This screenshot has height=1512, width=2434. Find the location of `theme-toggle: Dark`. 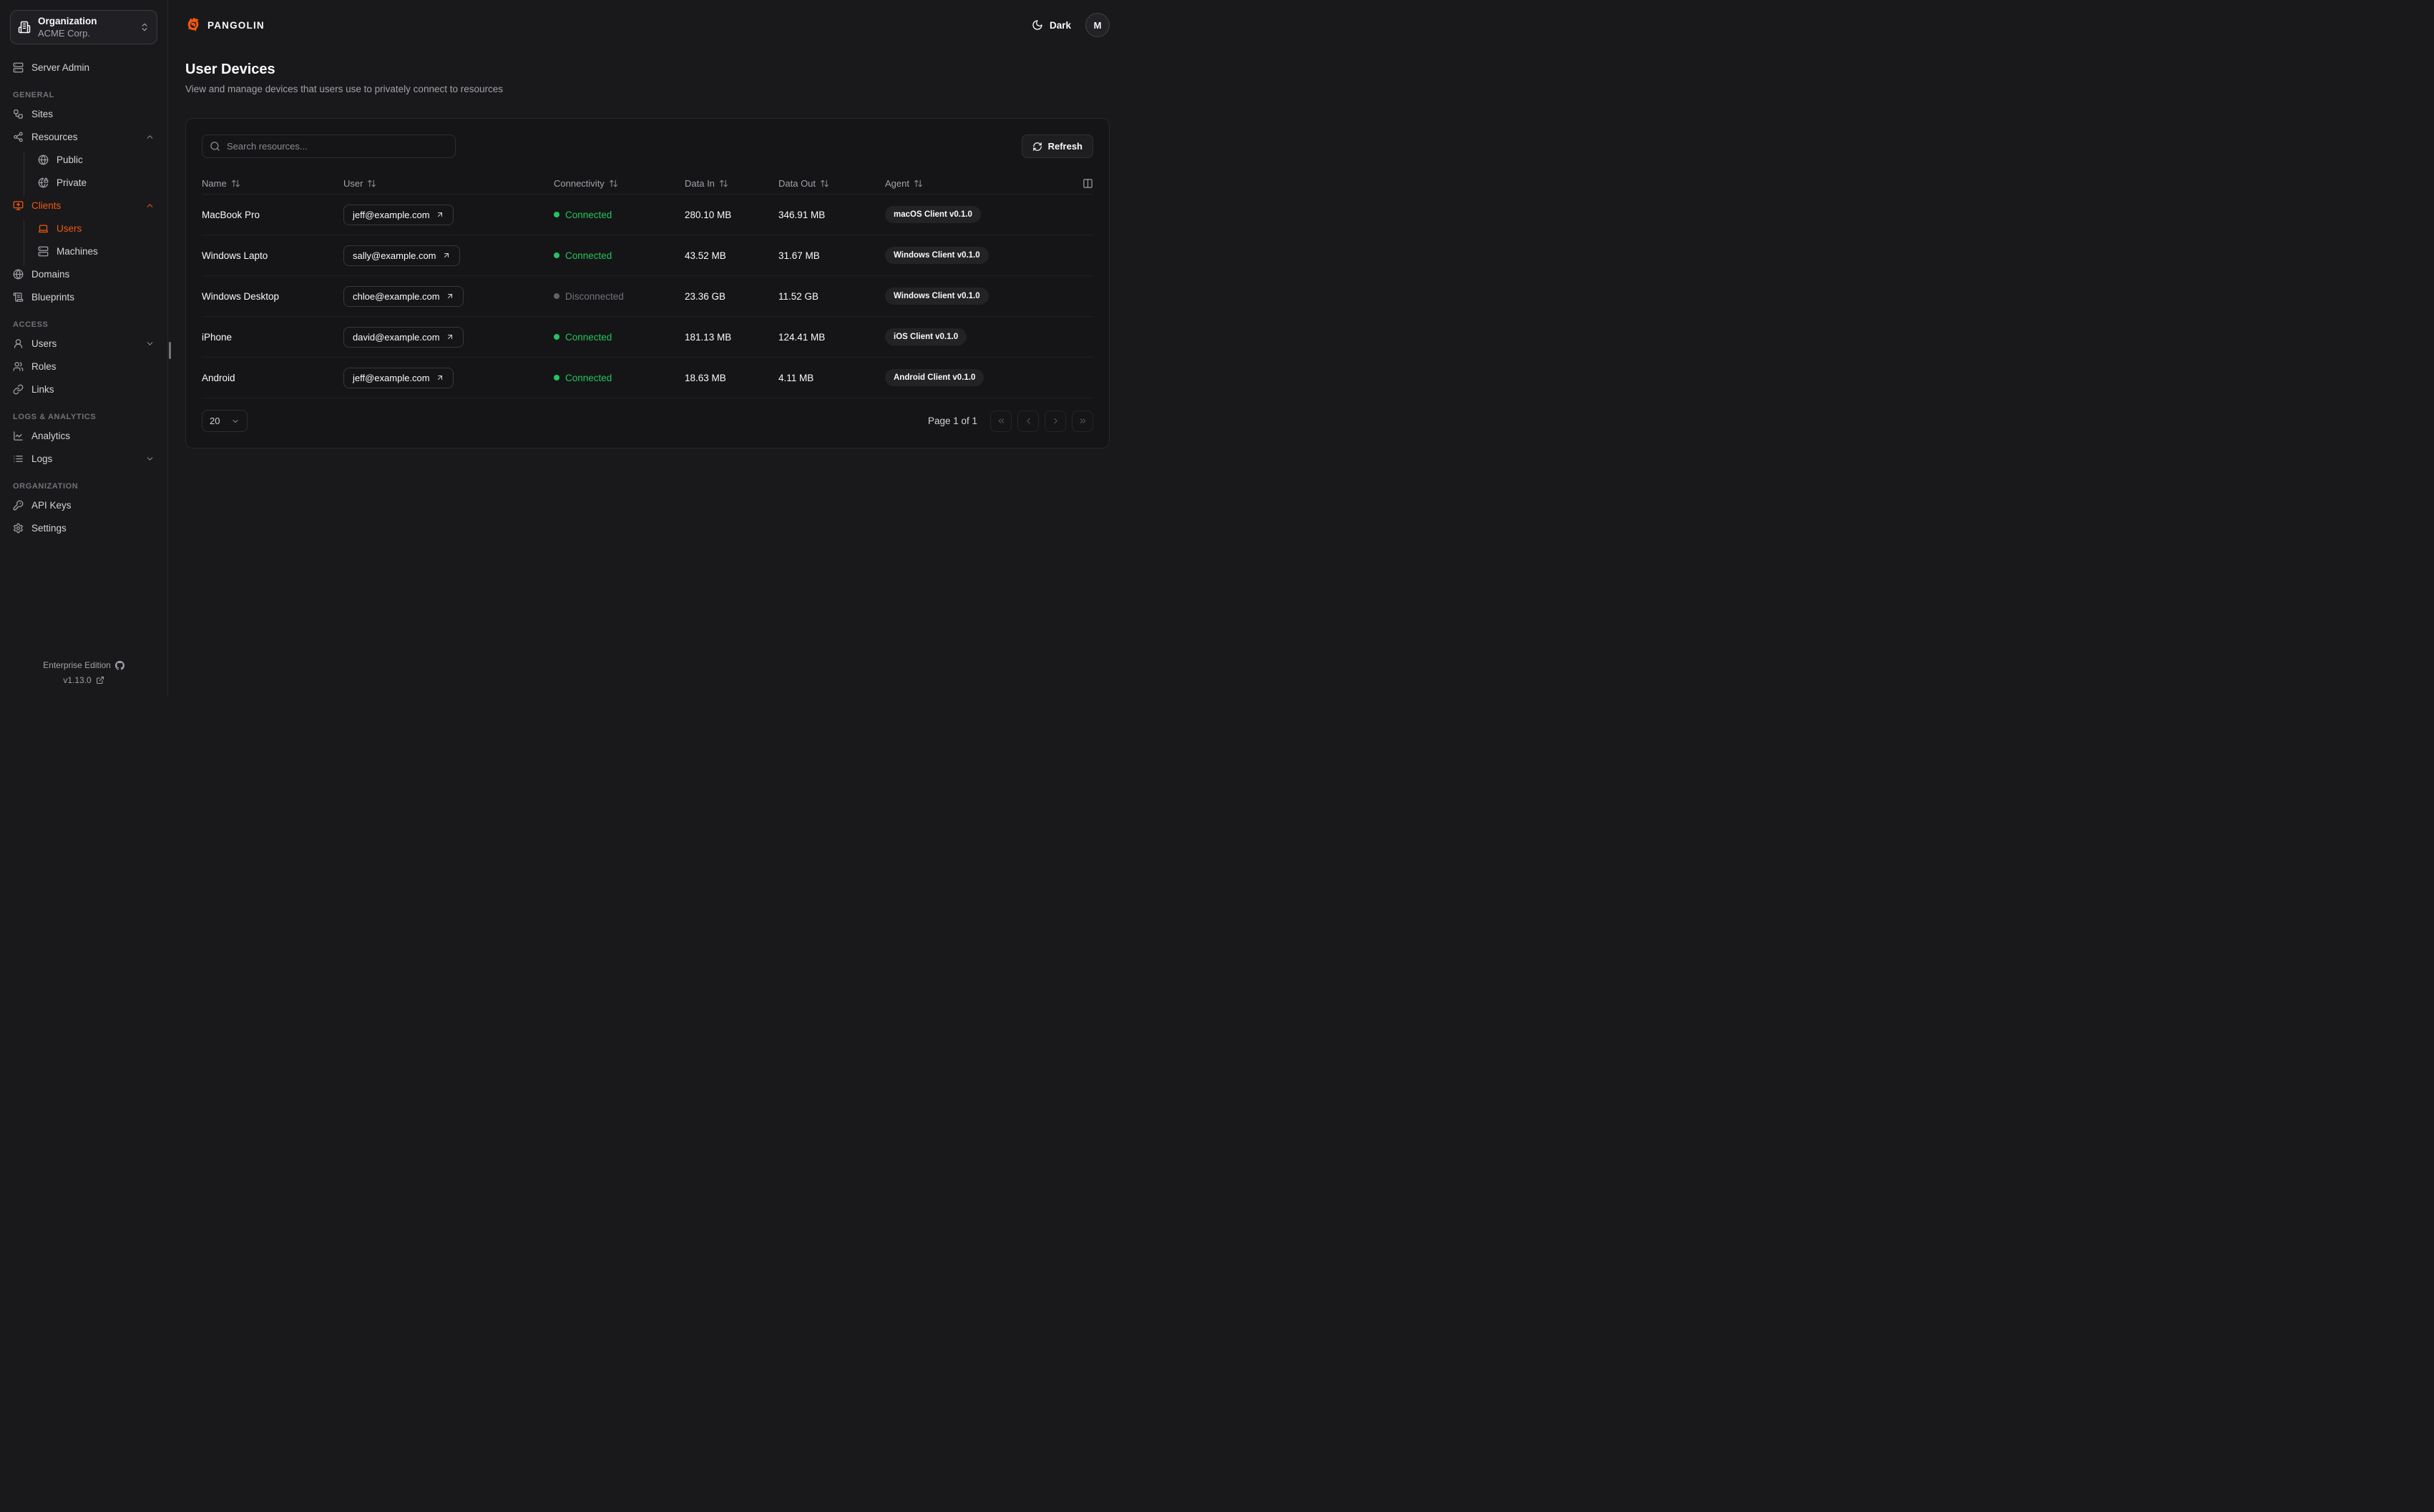

theme-toggle: Dark is located at coordinates (1051, 25).